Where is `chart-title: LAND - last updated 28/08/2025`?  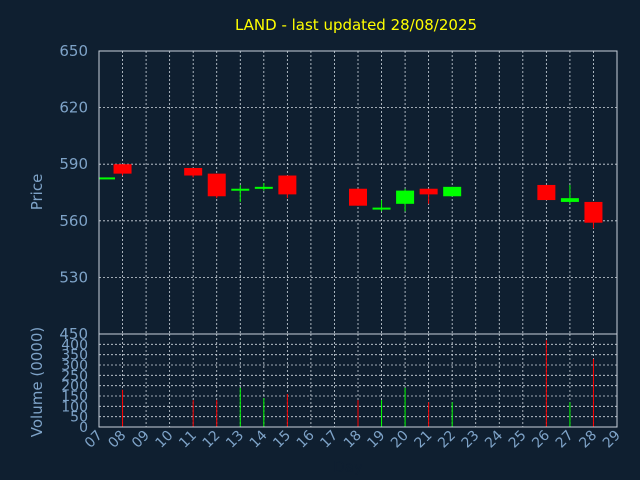 chart-title: LAND - last updated 28/08/2025 is located at coordinates (356, 25).